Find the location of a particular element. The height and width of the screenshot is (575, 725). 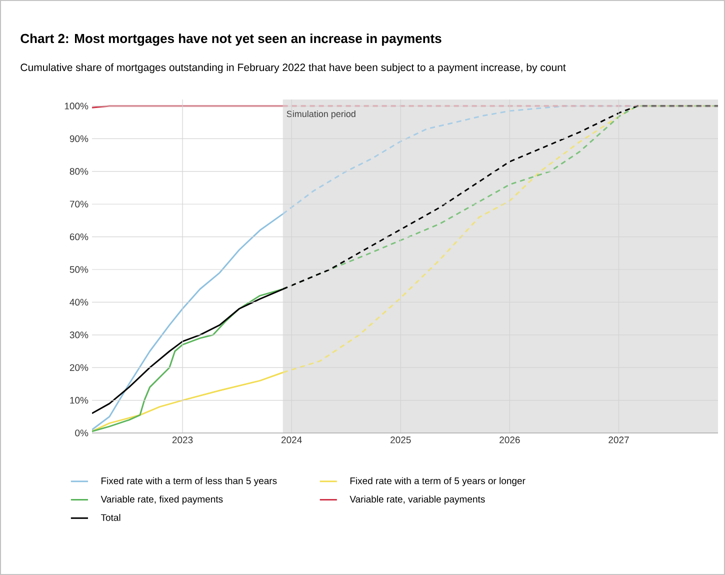

y-tick-label: 30% is located at coordinates (79, 335).